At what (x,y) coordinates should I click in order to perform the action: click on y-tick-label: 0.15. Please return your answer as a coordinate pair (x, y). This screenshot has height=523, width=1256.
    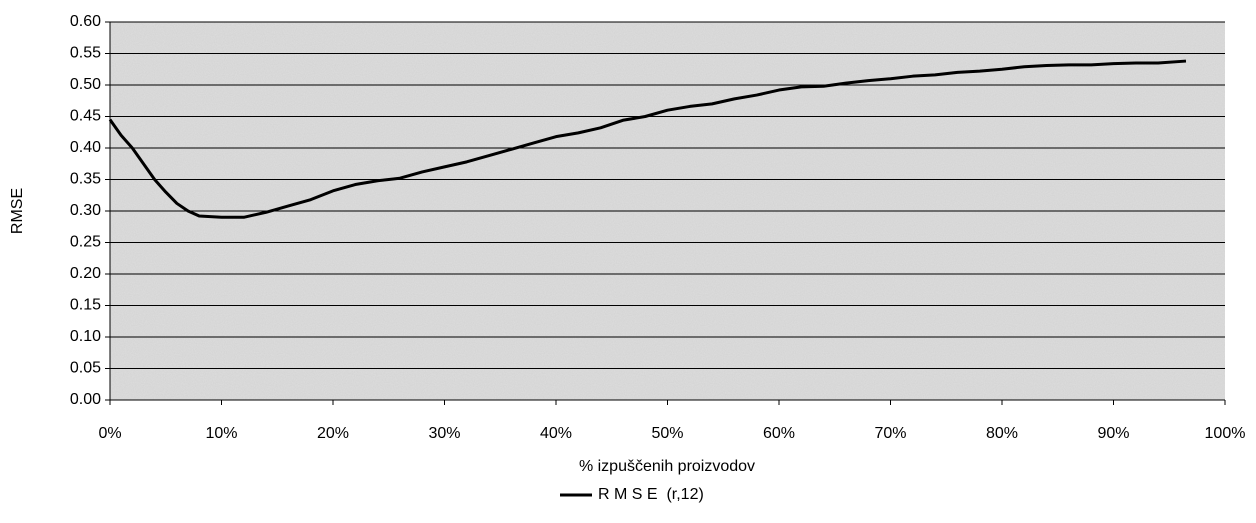
    Looking at the image, I should click on (85, 305).